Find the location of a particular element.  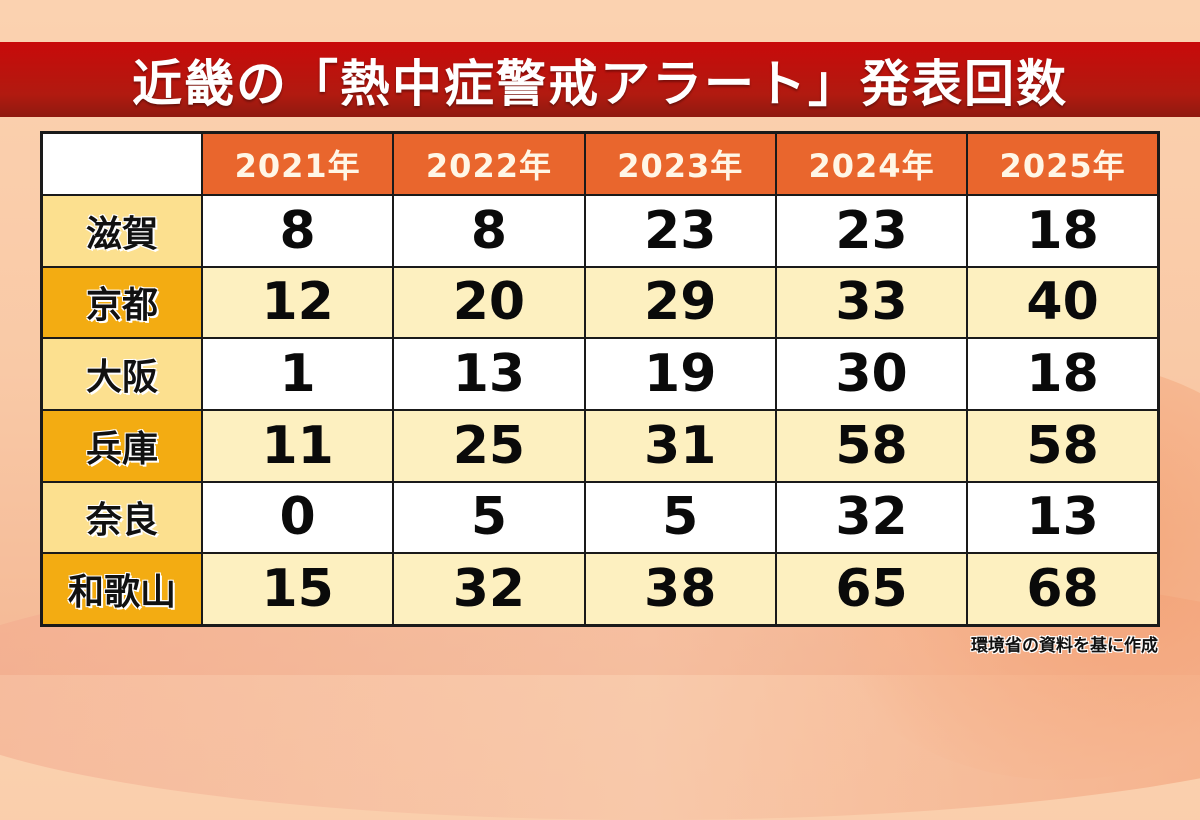

cell-value: 31 is located at coordinates (680, 445).